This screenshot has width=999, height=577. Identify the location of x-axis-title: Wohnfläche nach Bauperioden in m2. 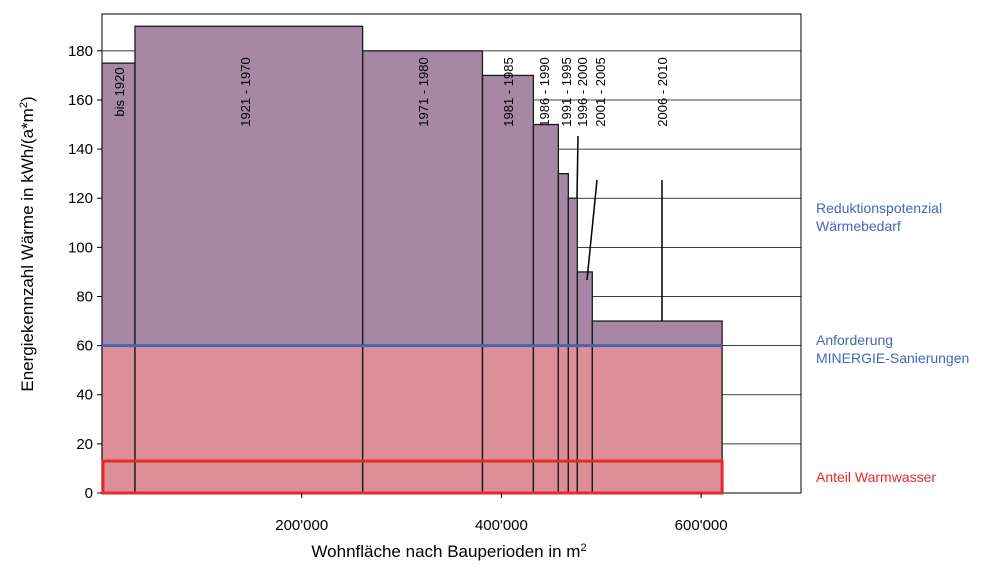
(448, 551).